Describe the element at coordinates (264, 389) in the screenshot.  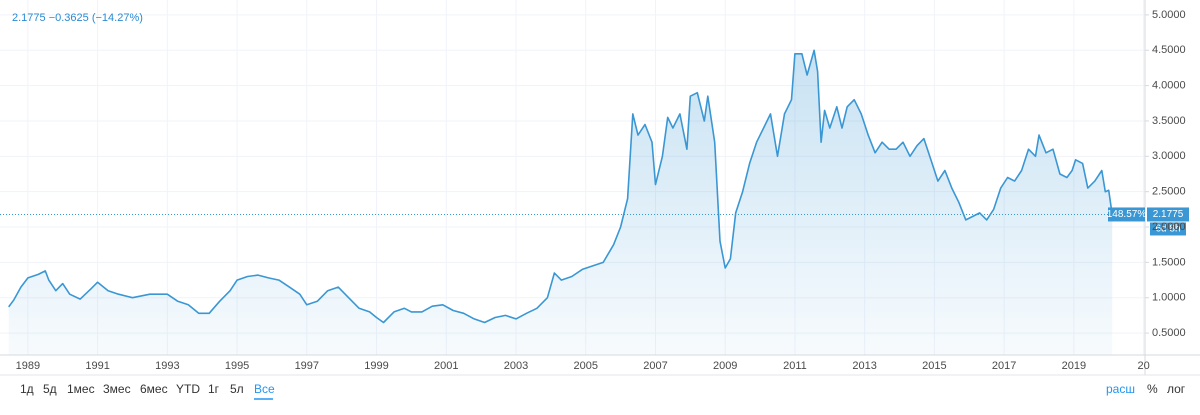
I see `range-button: Все` at that location.